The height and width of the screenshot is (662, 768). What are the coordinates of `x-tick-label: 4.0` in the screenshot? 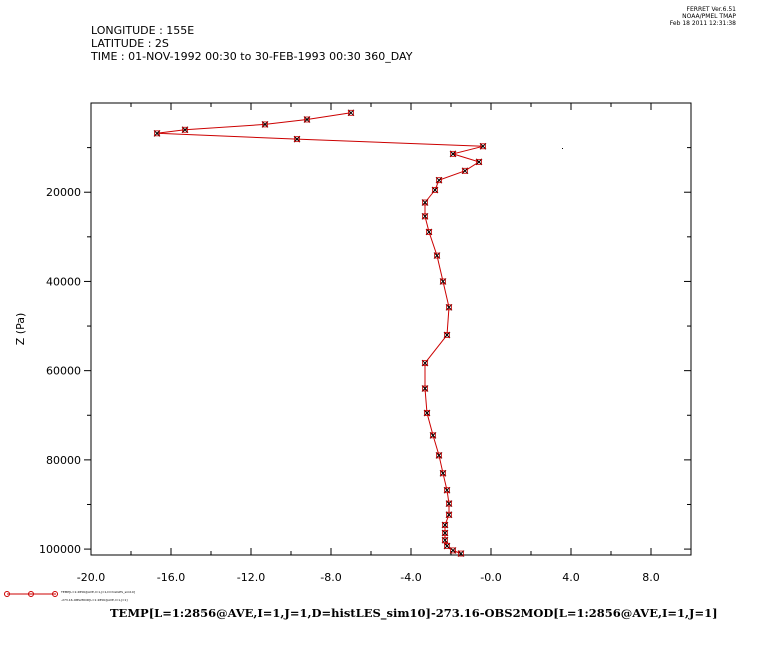 It's located at (571, 577).